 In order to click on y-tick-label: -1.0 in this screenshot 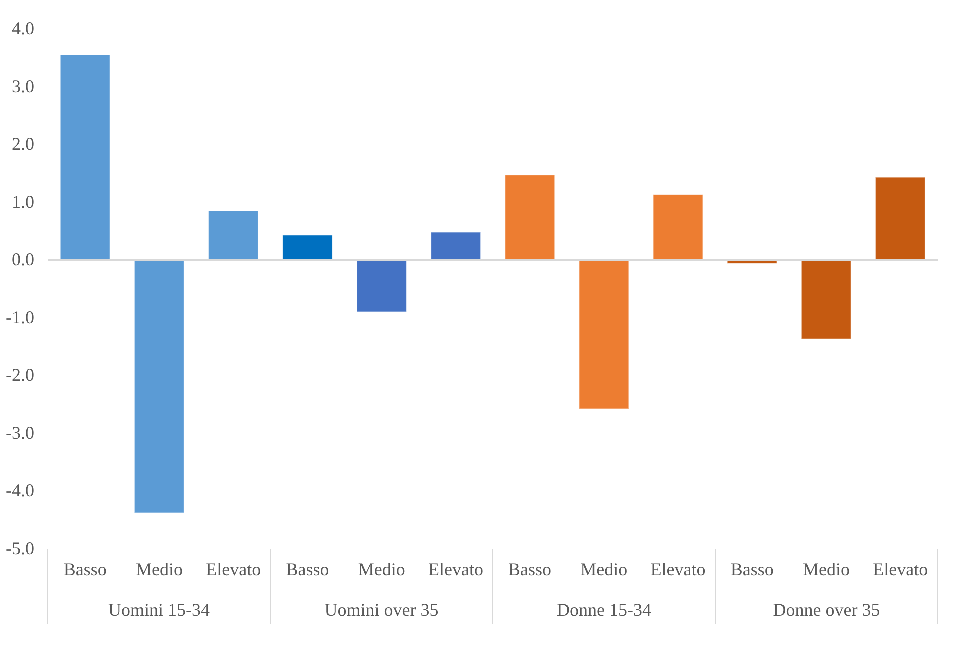, I will do `click(20, 317)`.